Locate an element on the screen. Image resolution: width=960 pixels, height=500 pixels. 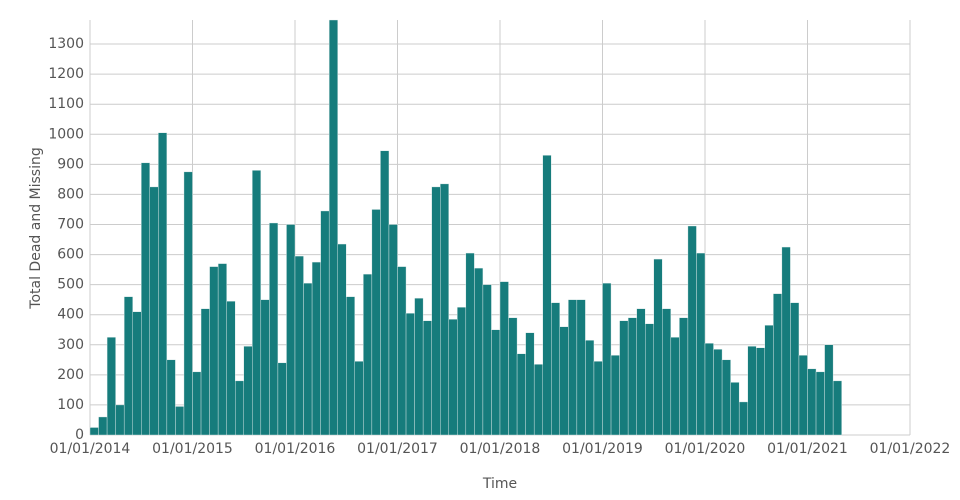
y-tick-label: 1000 is located at coordinates (66, 134).